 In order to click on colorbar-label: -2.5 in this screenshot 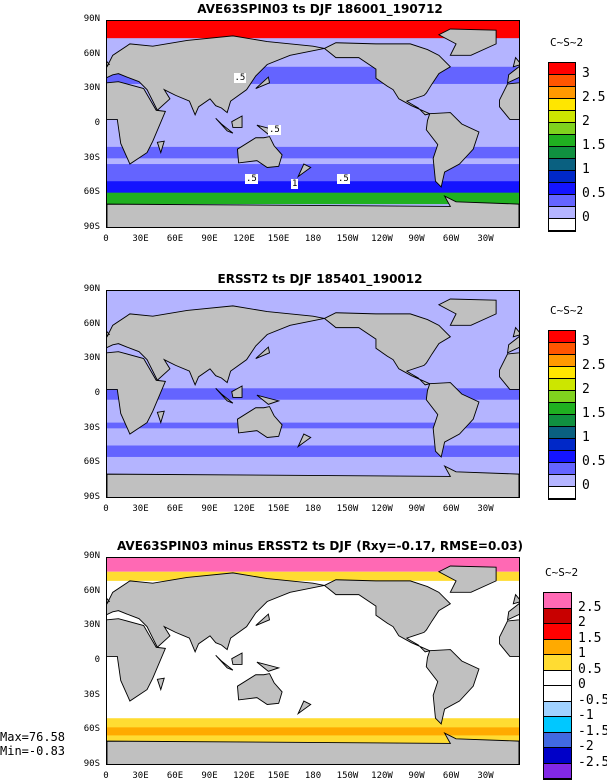, I will do `click(592, 762)`.